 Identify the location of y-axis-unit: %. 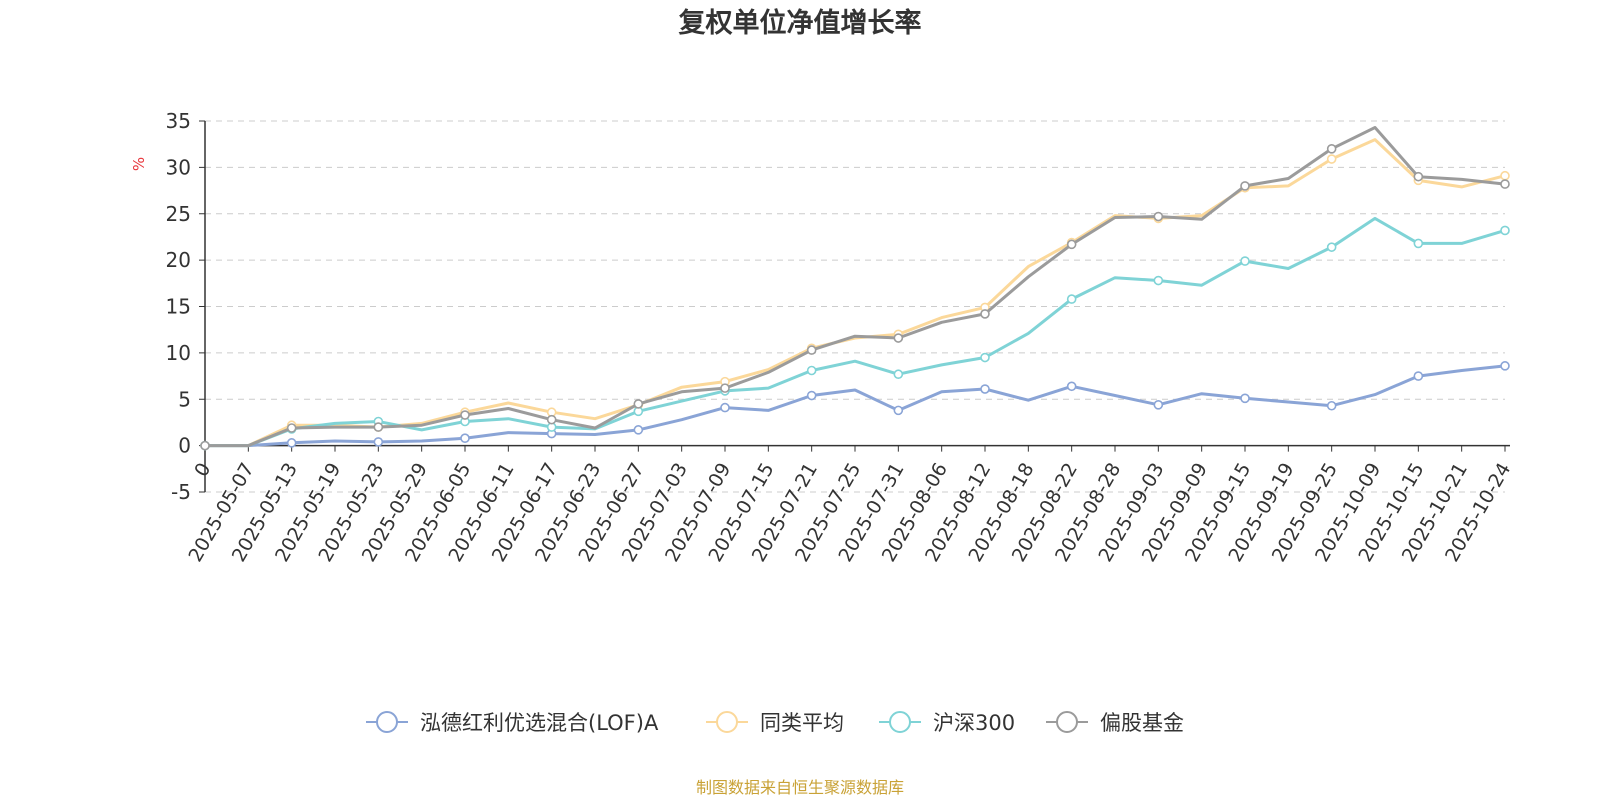
(139, 164).